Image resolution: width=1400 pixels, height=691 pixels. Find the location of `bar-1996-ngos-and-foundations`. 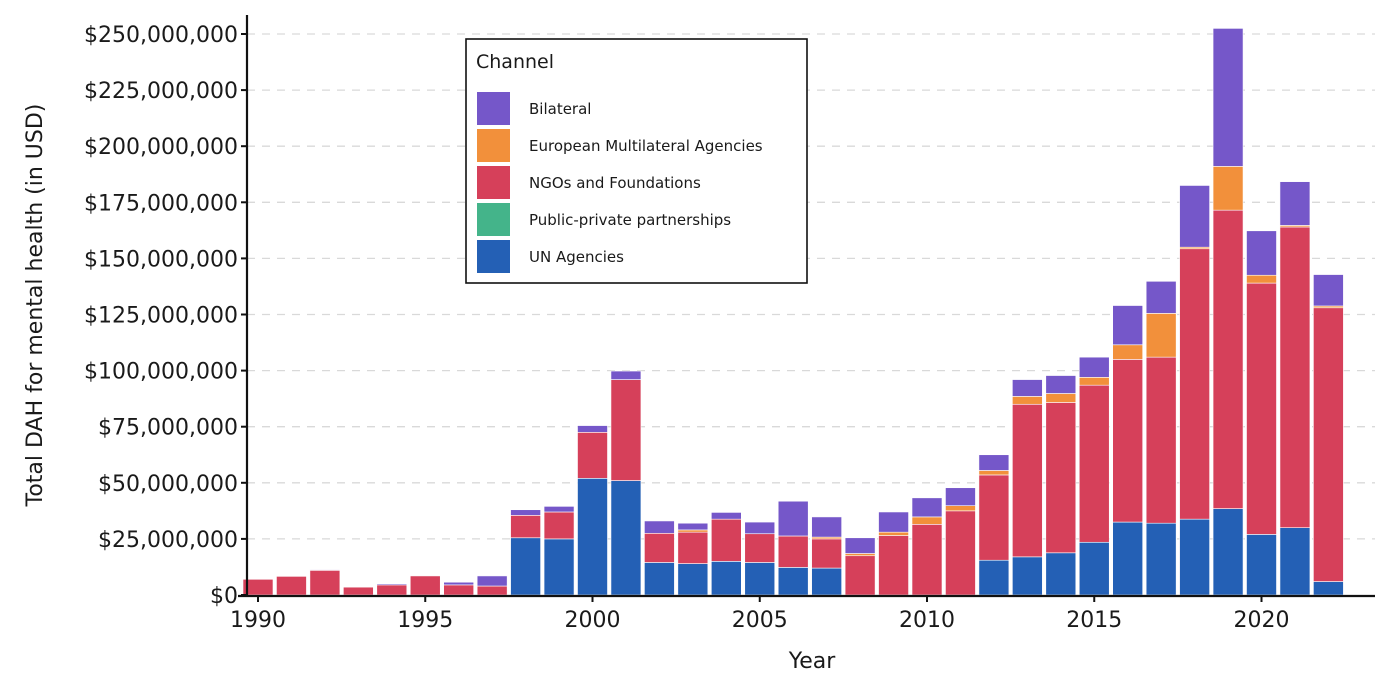

bar-1996-ngos-and-foundations is located at coordinates (459, 590).